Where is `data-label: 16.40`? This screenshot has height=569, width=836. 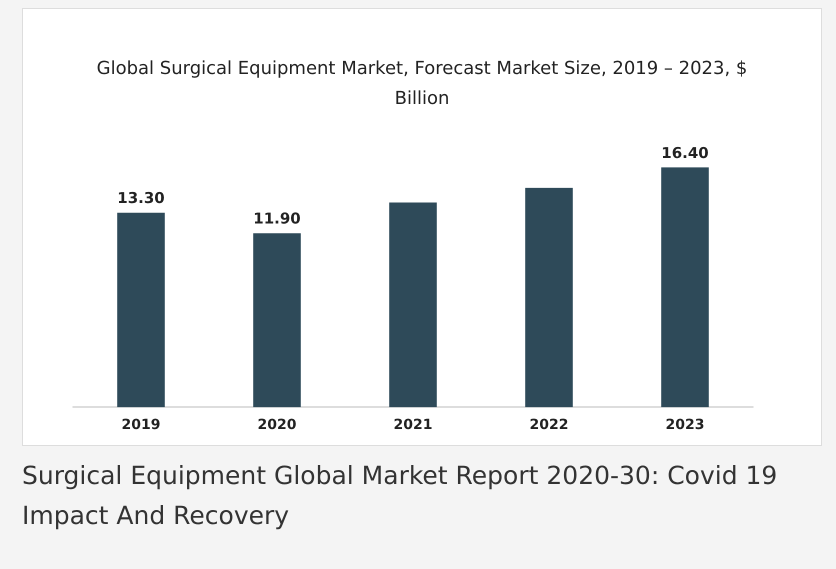
data-label: 16.40 is located at coordinates (685, 153).